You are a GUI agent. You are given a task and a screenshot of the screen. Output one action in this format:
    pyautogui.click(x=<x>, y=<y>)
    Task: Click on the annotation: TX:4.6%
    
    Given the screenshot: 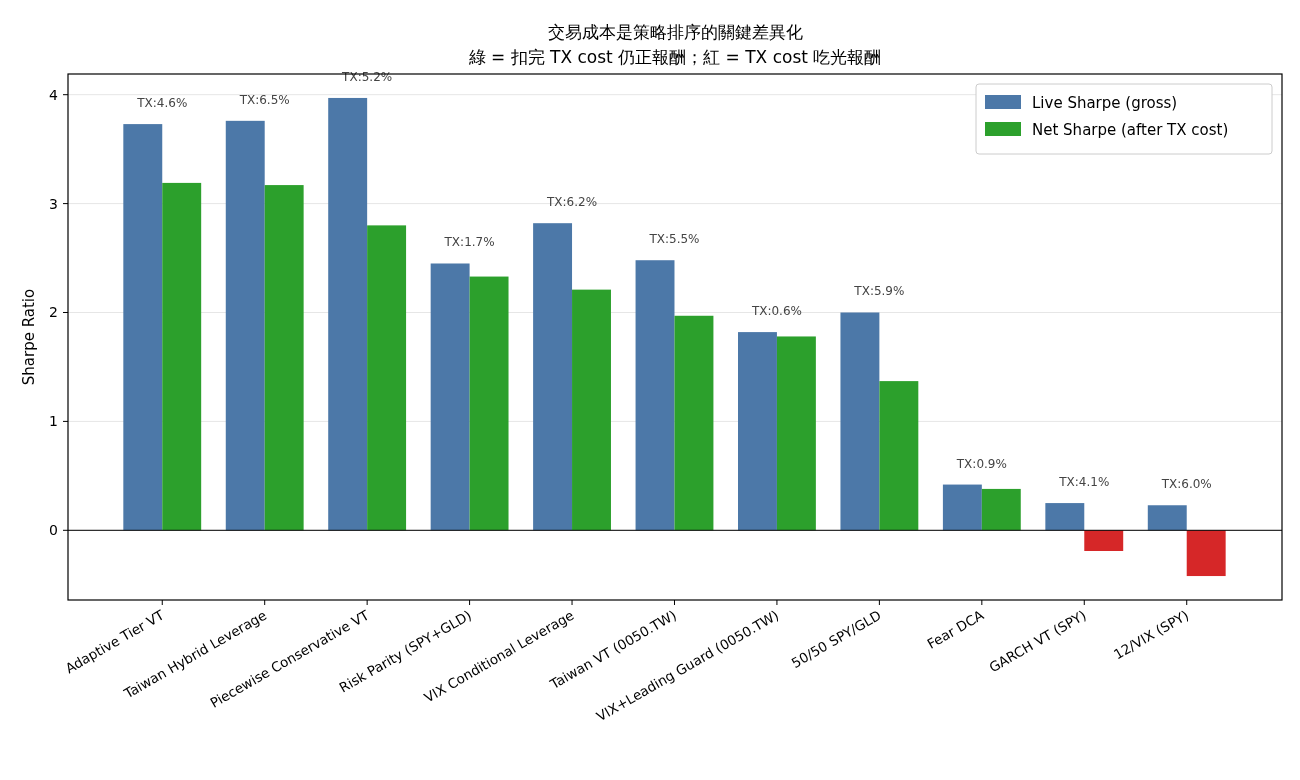 What is the action you would take?
    pyautogui.click(x=162, y=103)
    